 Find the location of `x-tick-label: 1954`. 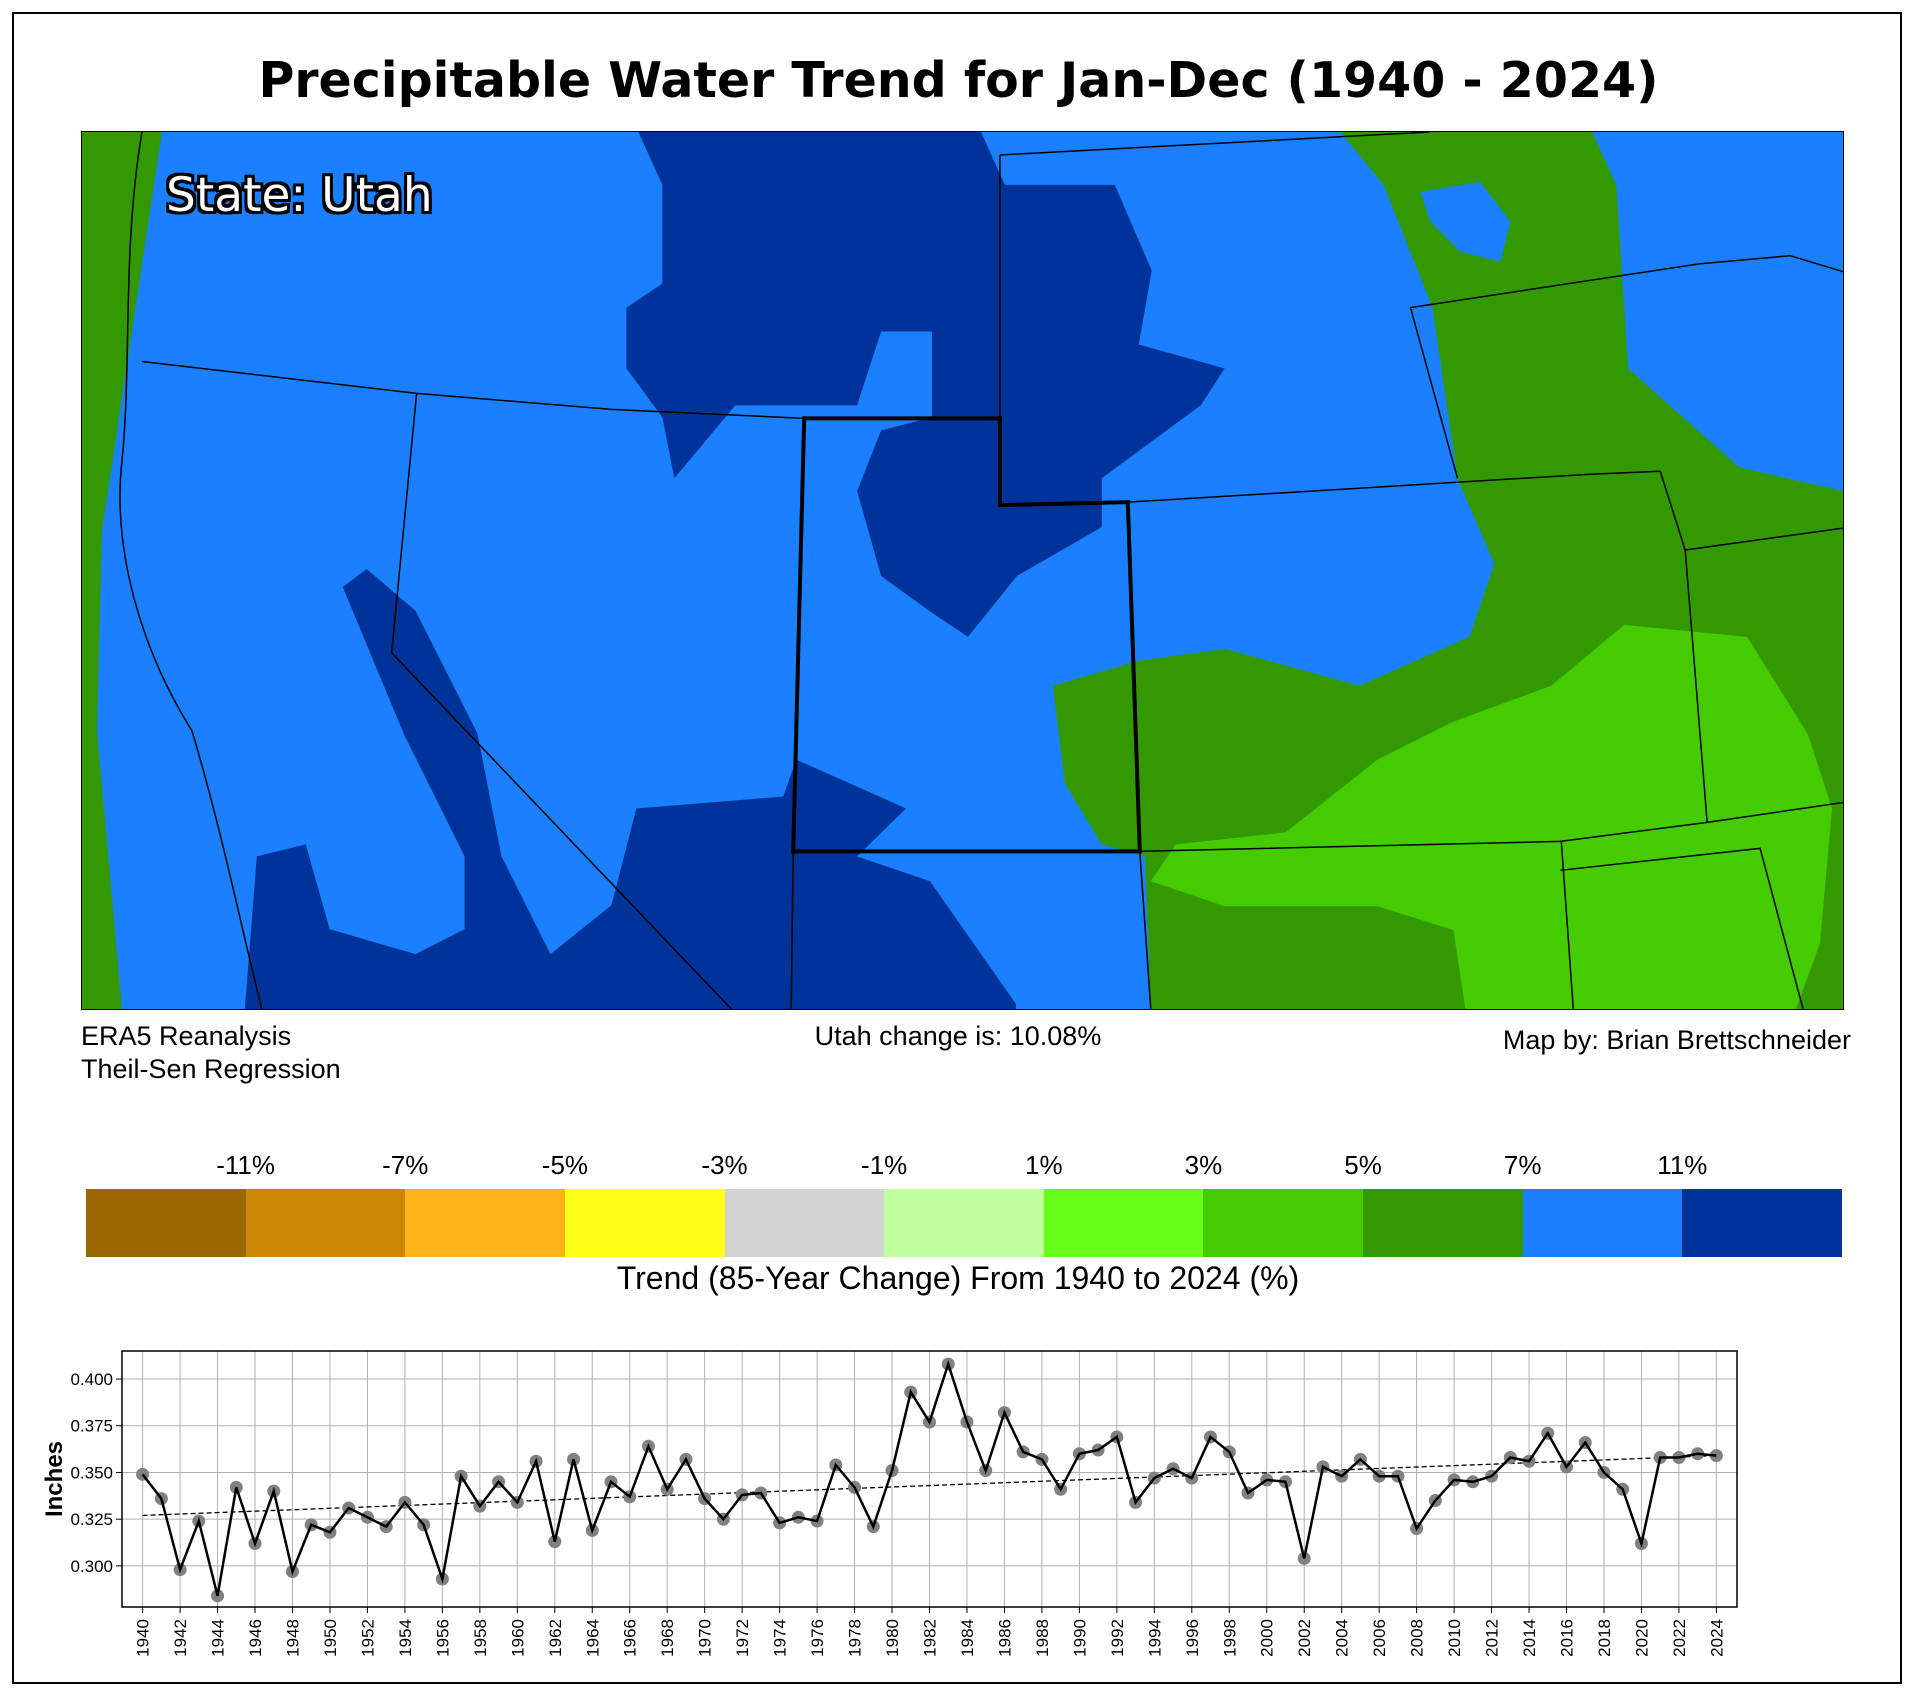

x-tick-label: 1954 is located at coordinates (405, 1638).